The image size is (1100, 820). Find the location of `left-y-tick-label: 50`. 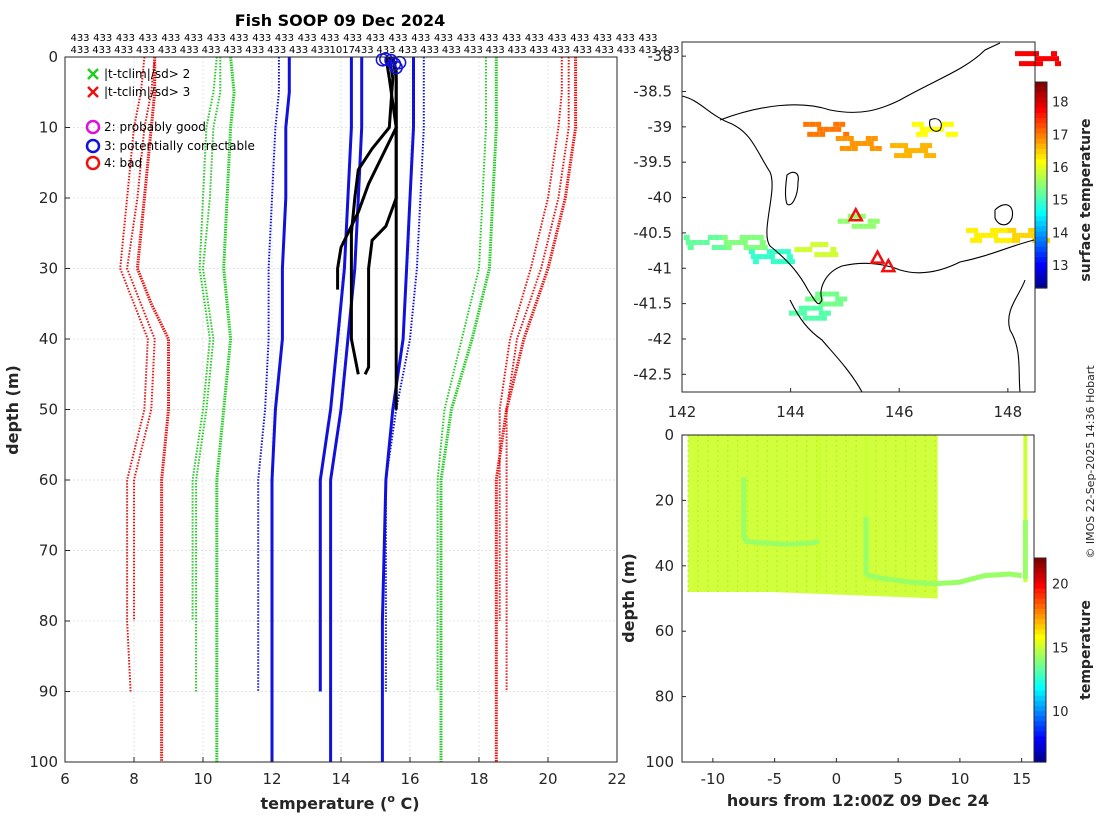

left-y-tick-label: 50 is located at coordinates (48, 410).